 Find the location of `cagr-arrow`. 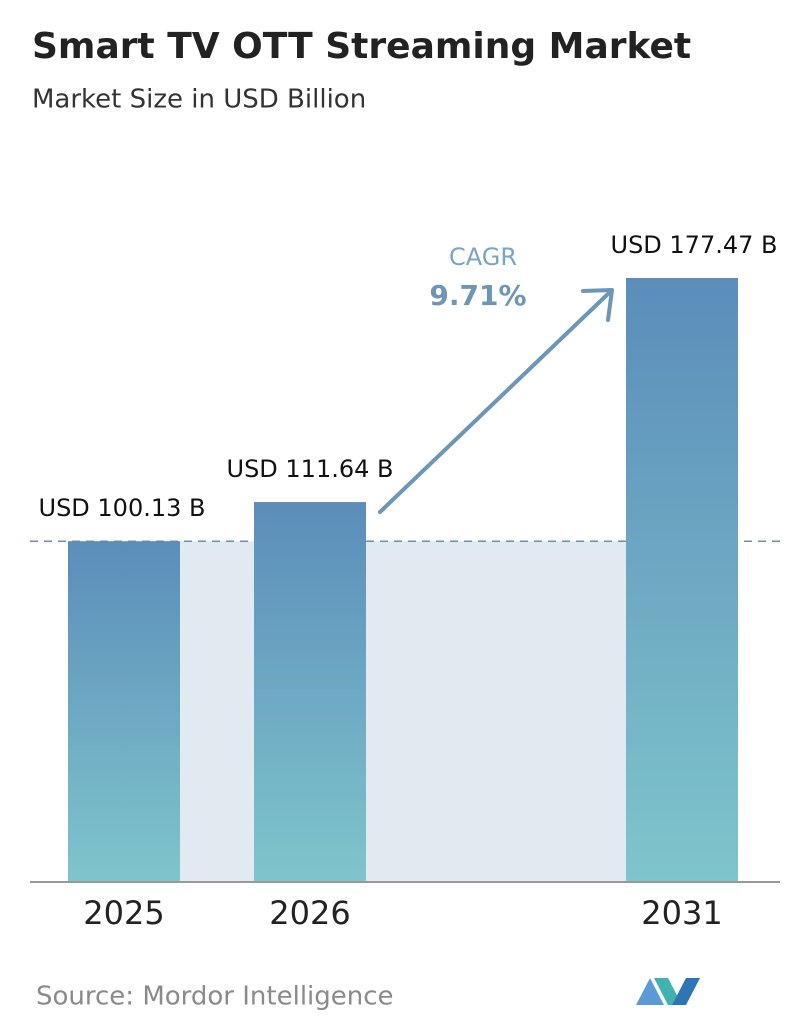

cagr-arrow is located at coordinates (495, 402).